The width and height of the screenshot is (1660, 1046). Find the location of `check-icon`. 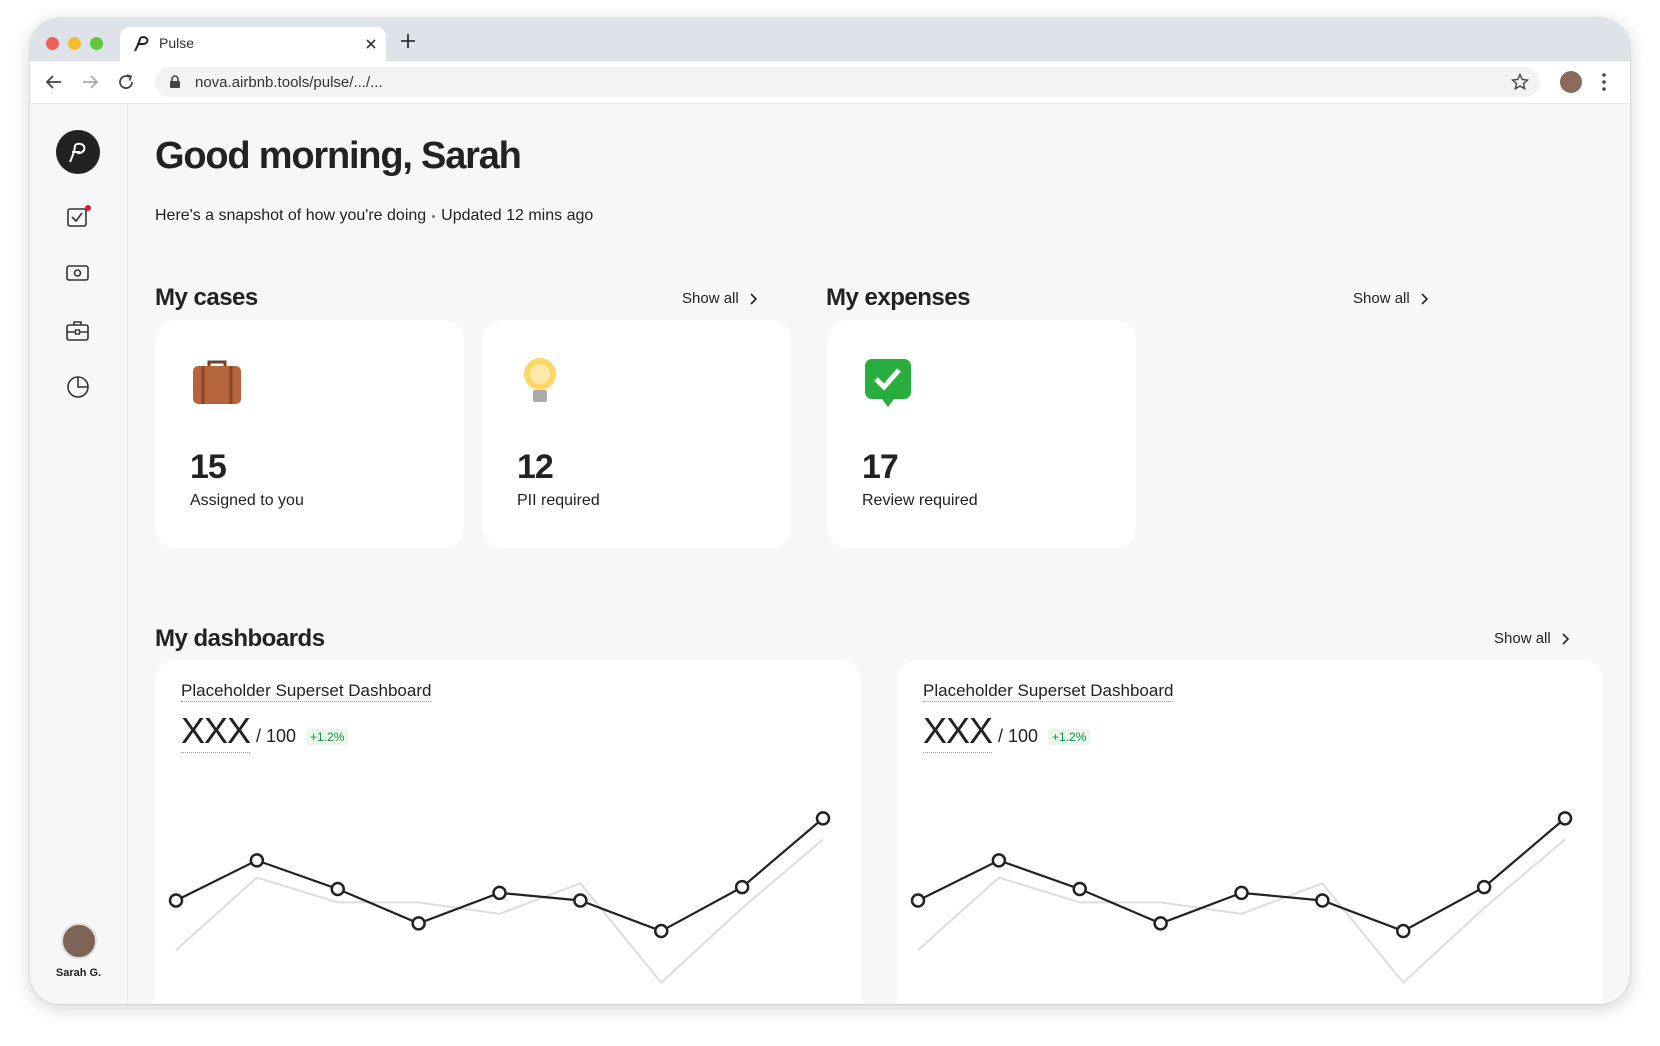

check-icon is located at coordinates (888, 383).